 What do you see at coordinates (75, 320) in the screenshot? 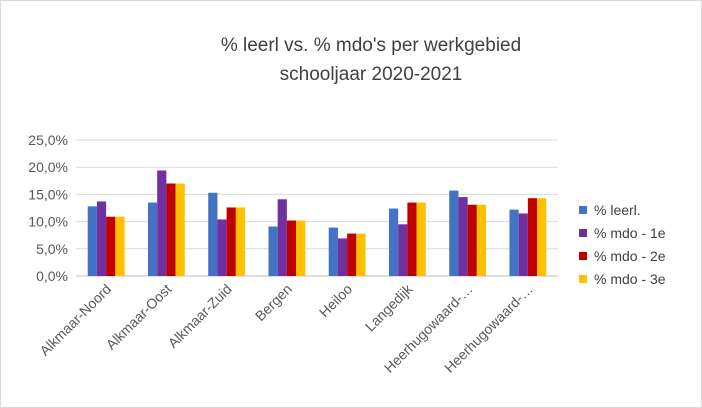
I see `x-tick-label: Alkmaar-Noord` at bounding box center [75, 320].